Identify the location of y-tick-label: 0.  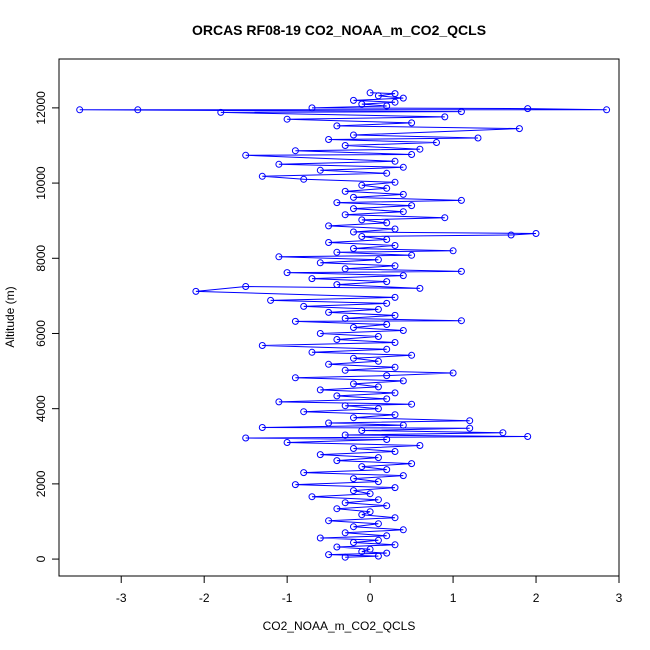
(41, 558).